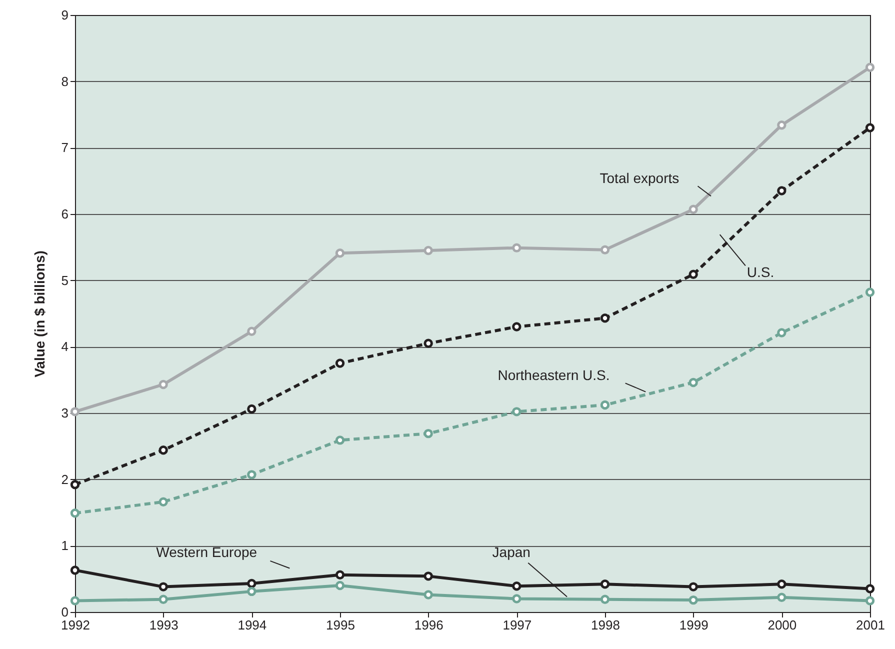 This screenshot has height=649, width=895. I want to click on x-tick-label: 1999, so click(693, 625).